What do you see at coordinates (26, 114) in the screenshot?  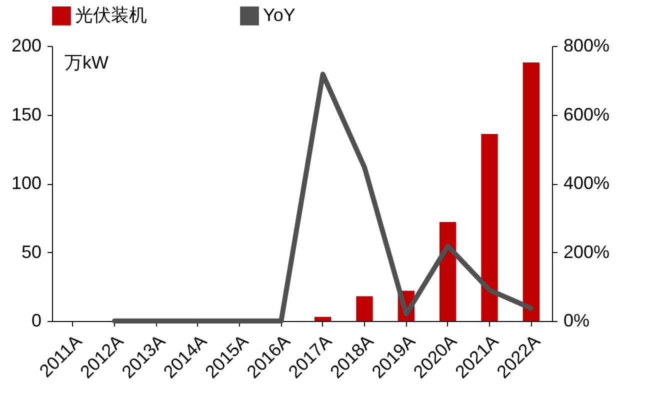 I see `y-tick-label: 150` at bounding box center [26, 114].